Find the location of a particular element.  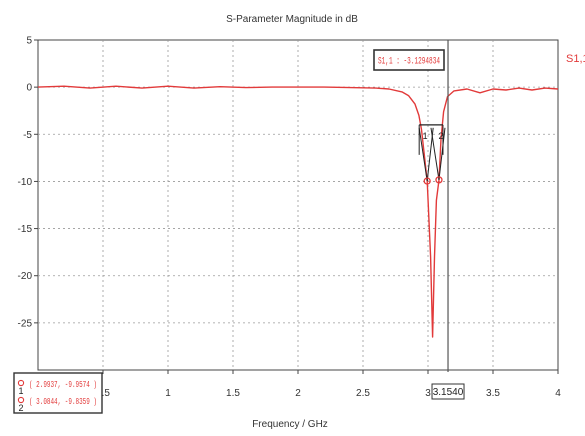

cursor-readout-box is located at coordinates (409, 60).